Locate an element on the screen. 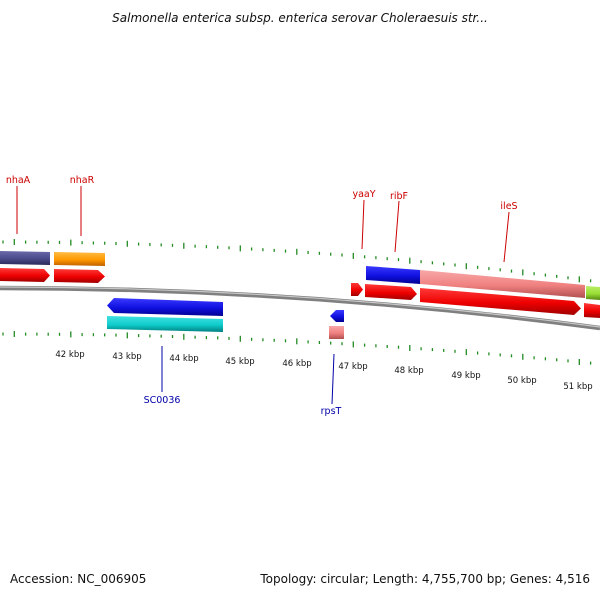 Image resolution: width=600 pixels, height=600 pixels. cds-arrow-SC0036 is located at coordinates (165, 307).